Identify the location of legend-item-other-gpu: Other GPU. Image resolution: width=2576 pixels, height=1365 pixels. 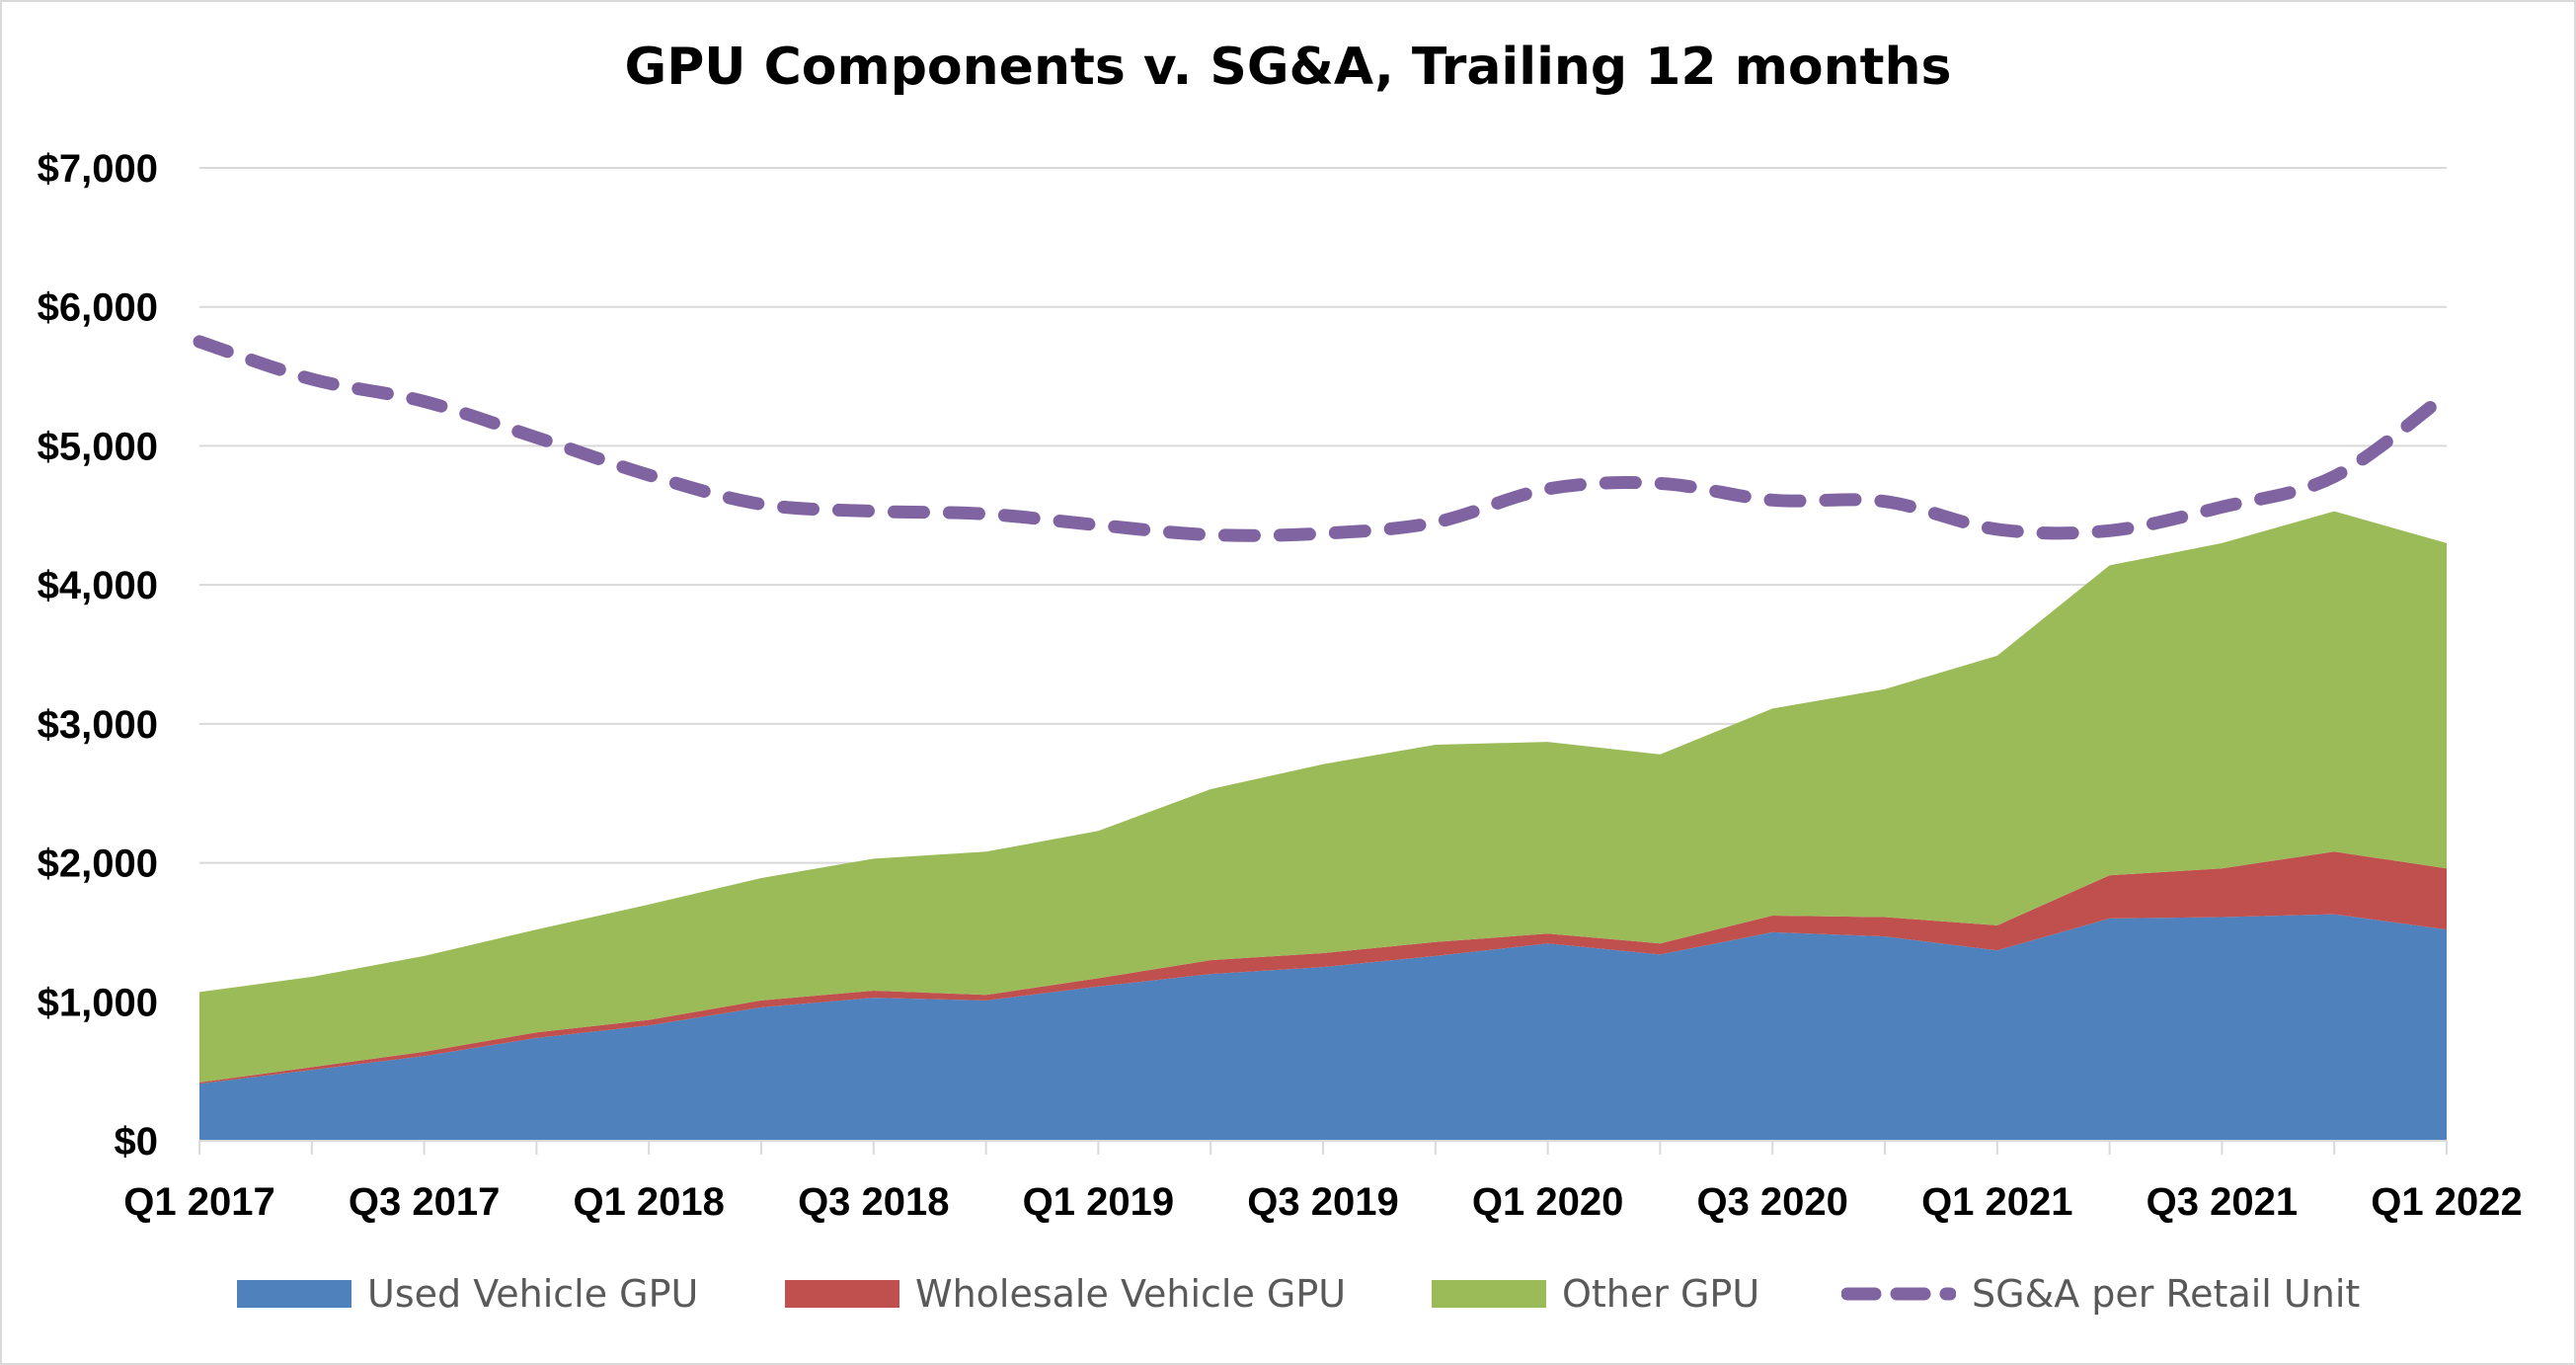
(1595, 1294).